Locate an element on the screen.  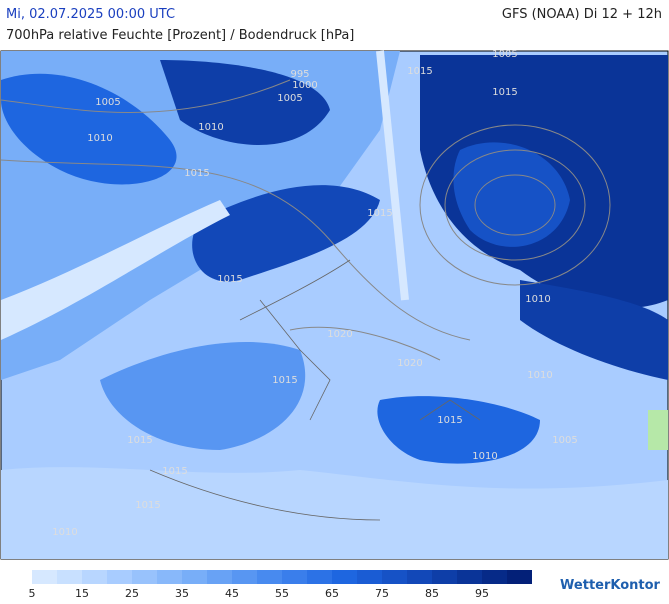
land-dry is located at coordinates (658, 430).